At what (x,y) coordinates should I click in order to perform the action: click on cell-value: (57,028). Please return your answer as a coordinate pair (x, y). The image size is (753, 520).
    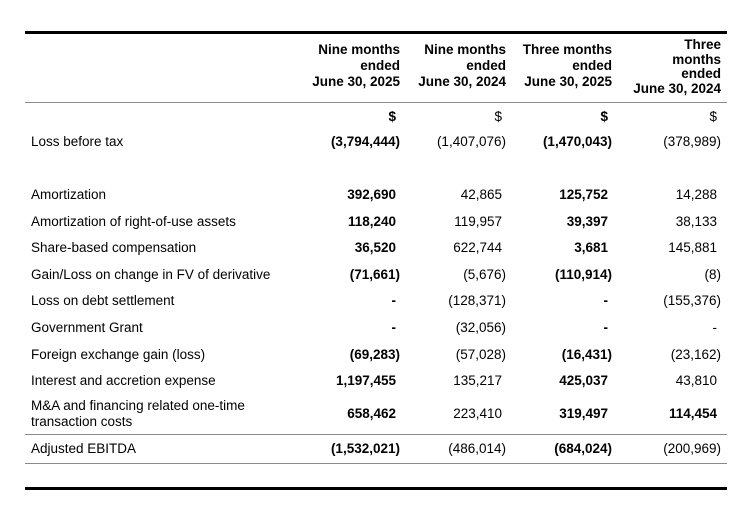
    Looking at the image, I should click on (480, 354).